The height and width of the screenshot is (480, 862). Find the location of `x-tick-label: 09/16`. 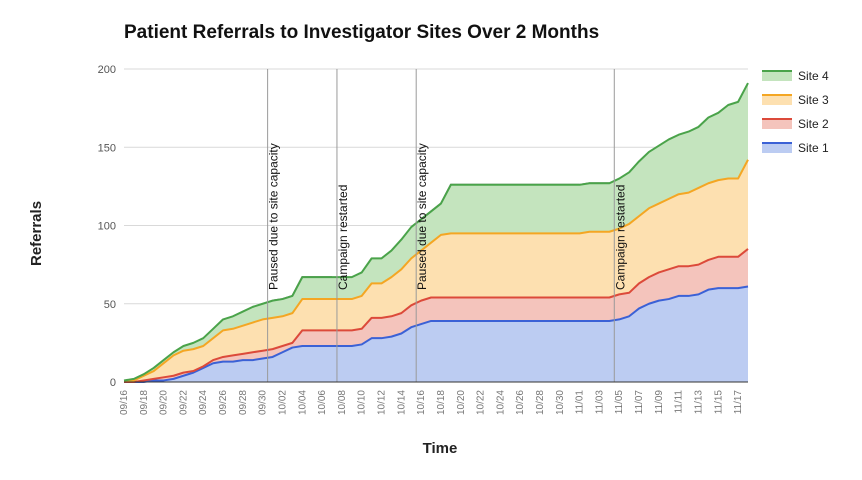

x-tick-label: 09/16 is located at coordinates (124, 402).